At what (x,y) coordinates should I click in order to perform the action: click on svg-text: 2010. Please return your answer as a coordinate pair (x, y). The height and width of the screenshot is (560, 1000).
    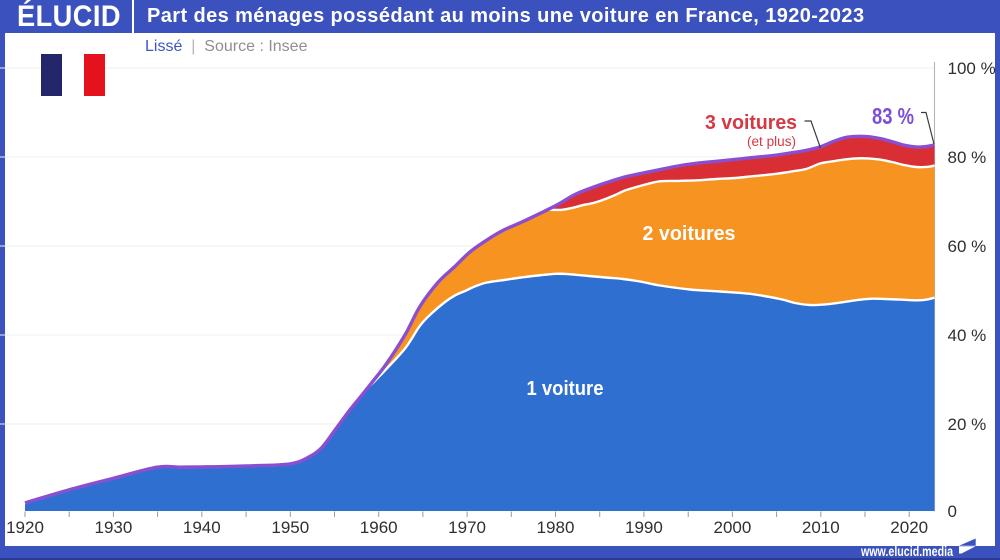
    Looking at the image, I should click on (821, 527).